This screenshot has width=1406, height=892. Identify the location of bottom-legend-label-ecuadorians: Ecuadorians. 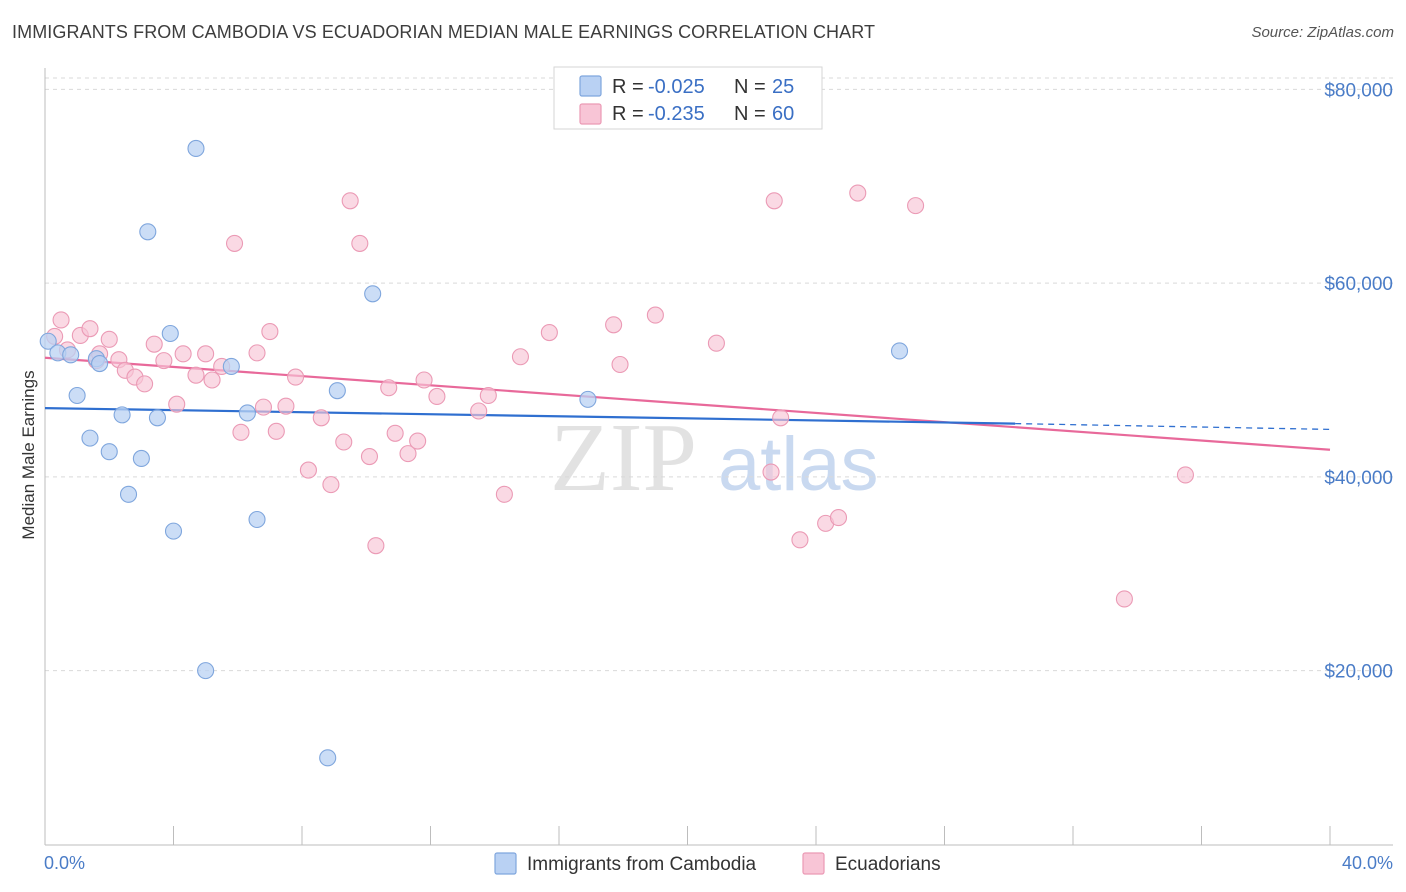
(888, 864).